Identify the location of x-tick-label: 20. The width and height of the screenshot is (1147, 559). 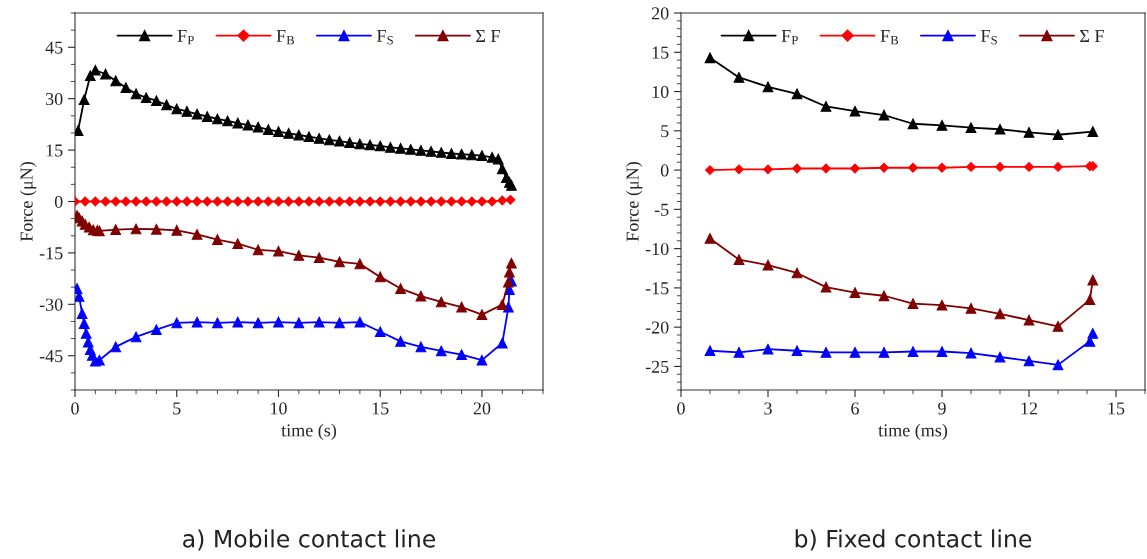
(482, 408).